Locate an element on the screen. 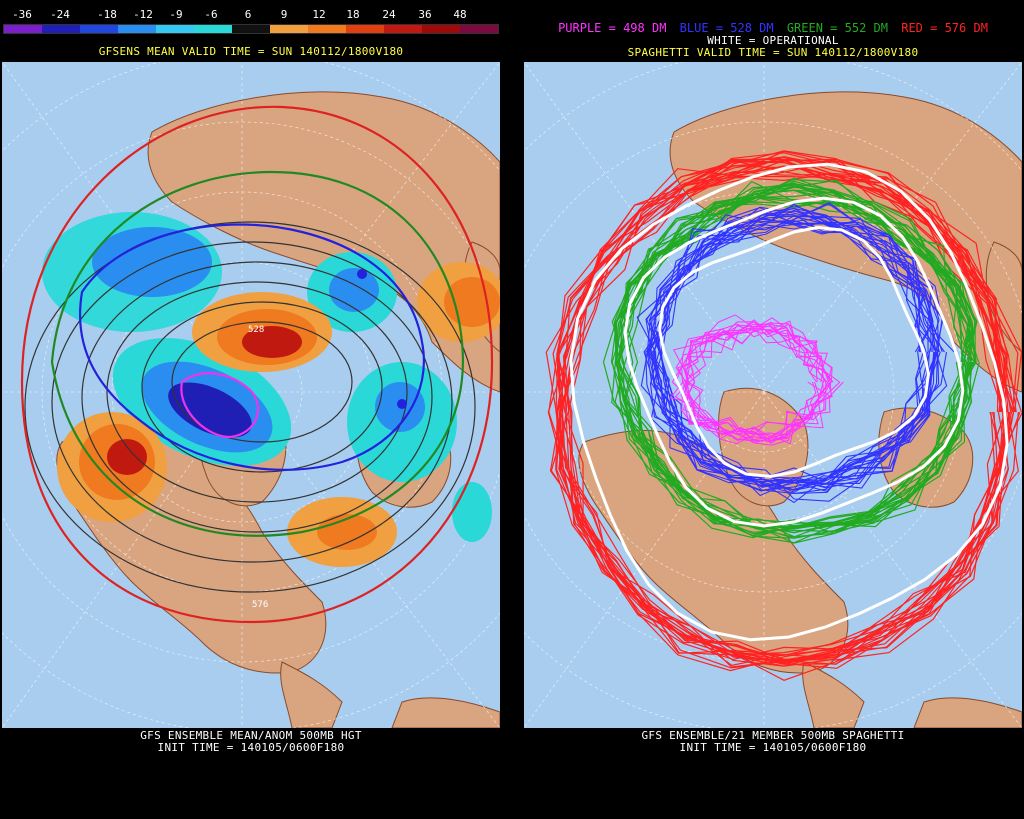  left-bottom-title-1: GFS ENSEMBLE MEAN/ANOM 500MB HGT is located at coordinates (251, 735).